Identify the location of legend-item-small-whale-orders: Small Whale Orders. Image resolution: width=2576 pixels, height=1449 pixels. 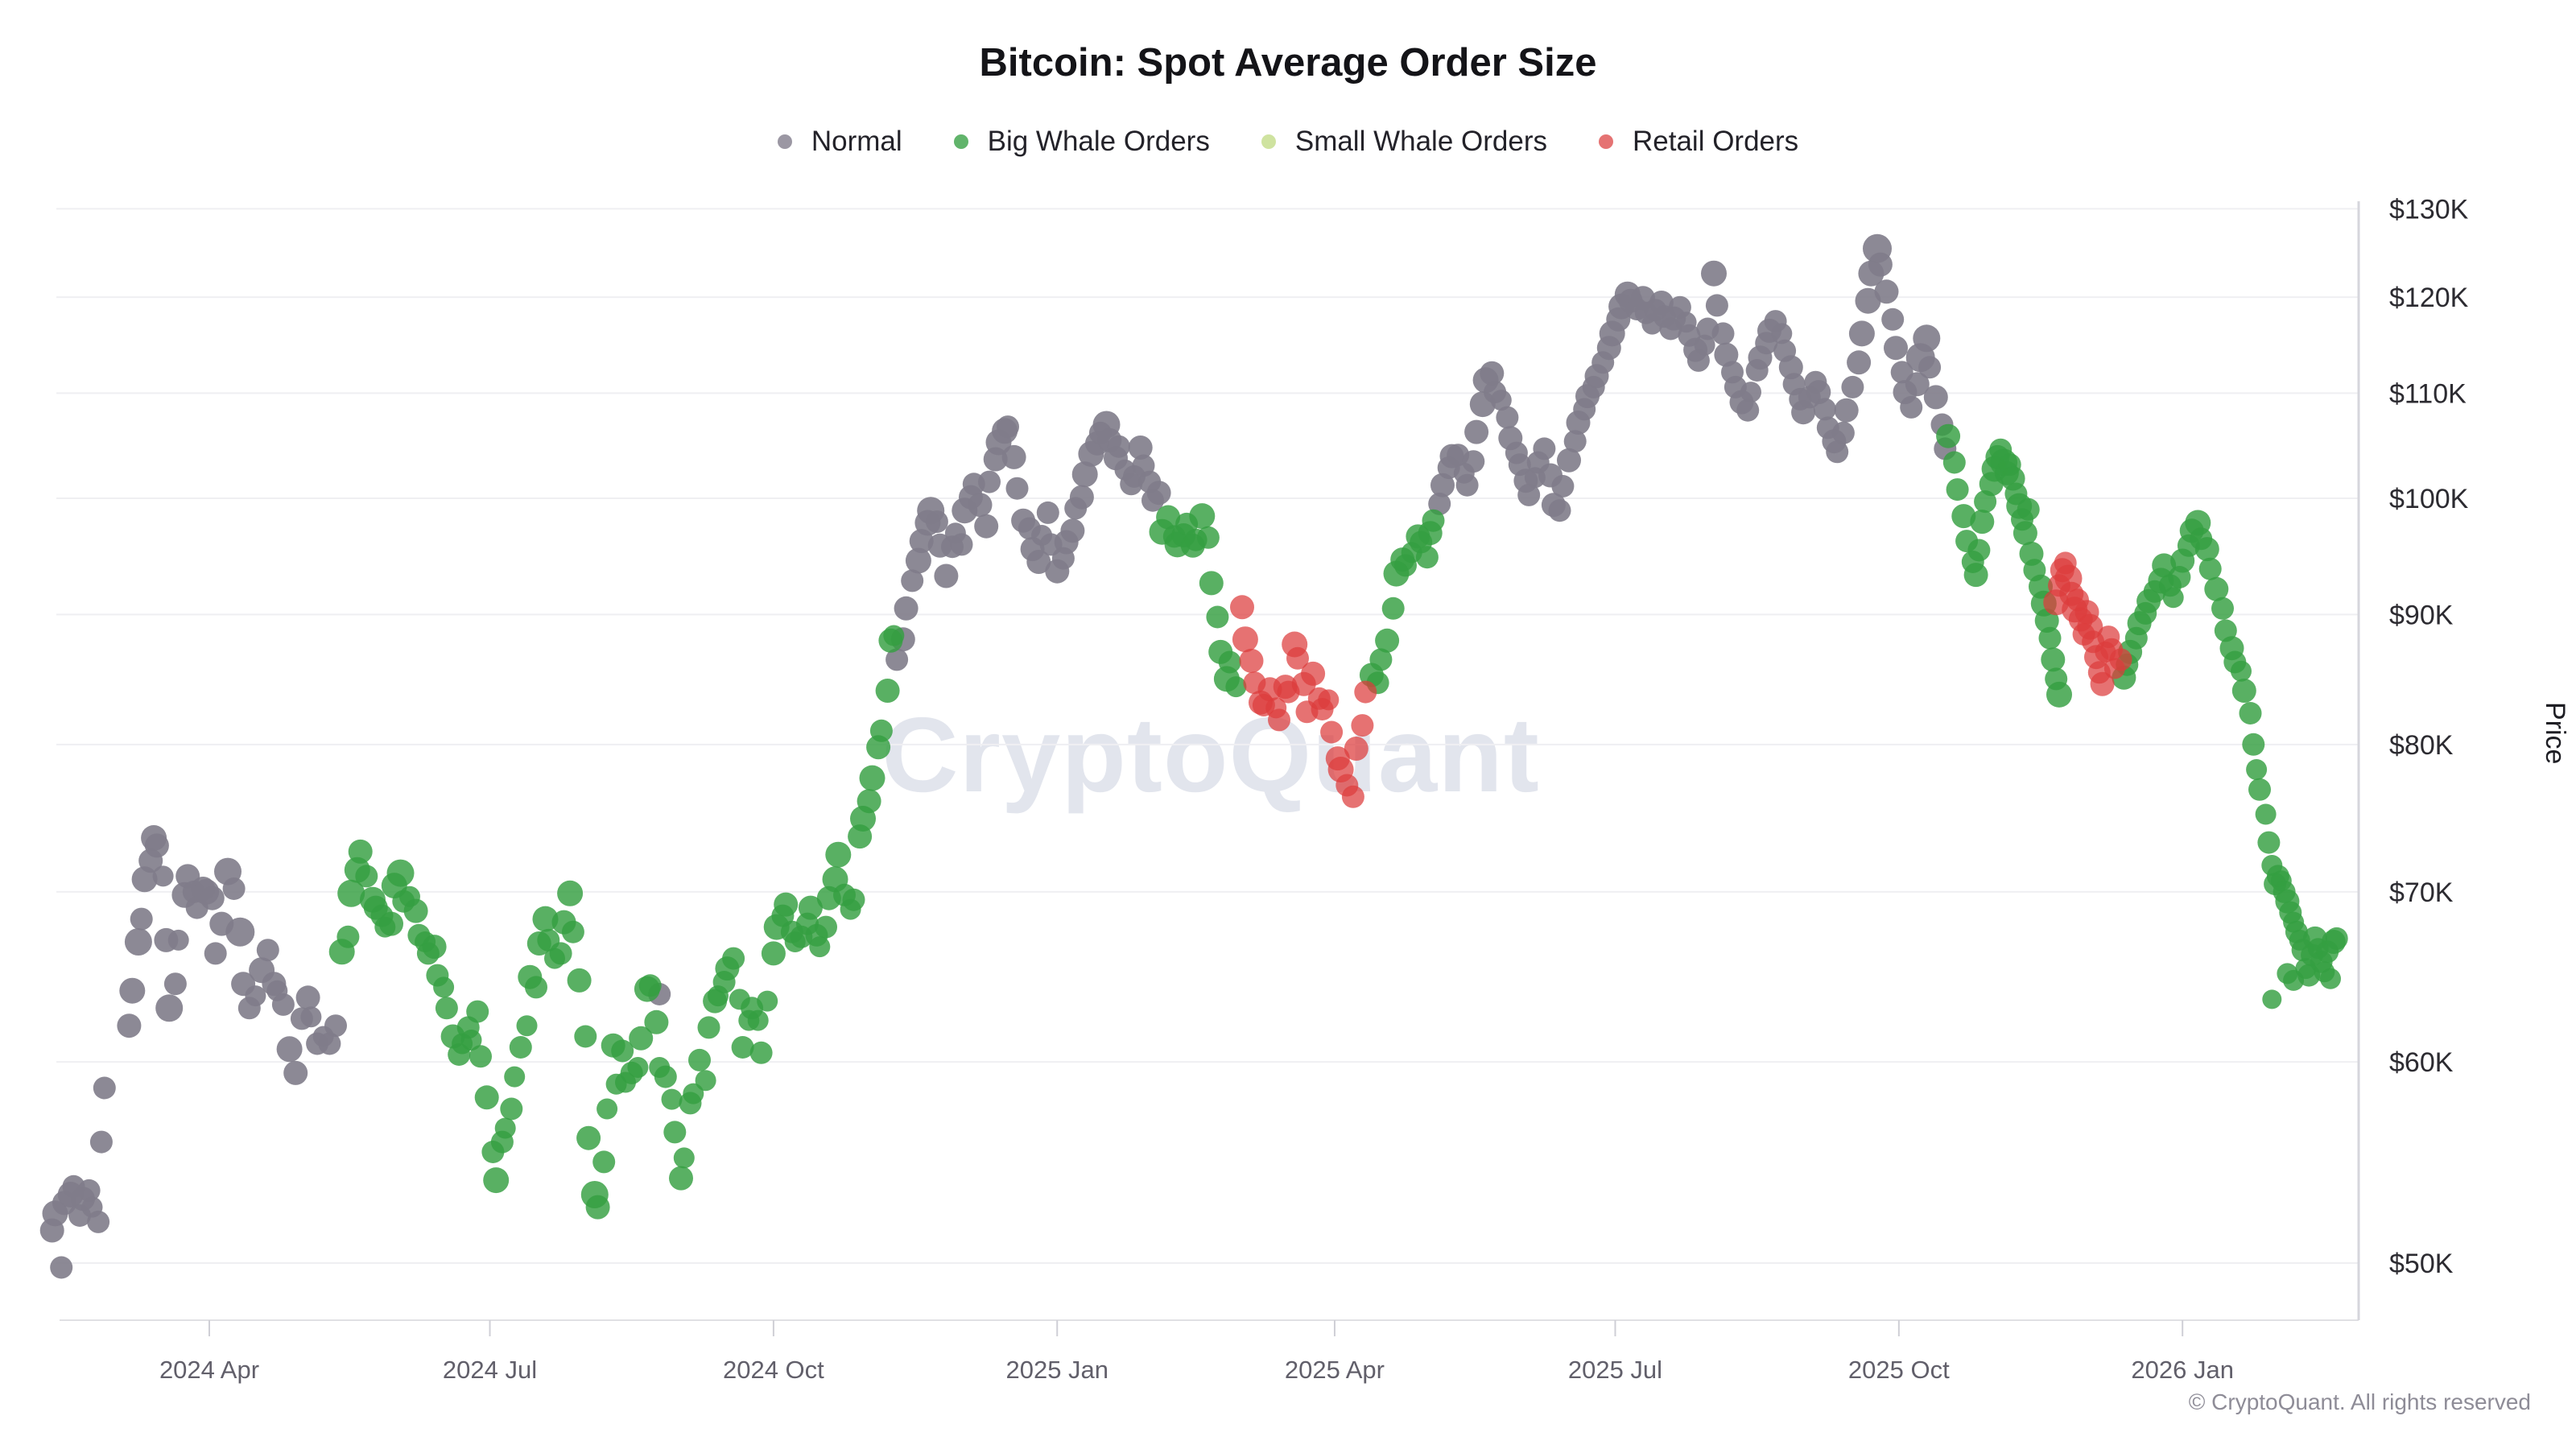
(1404, 142).